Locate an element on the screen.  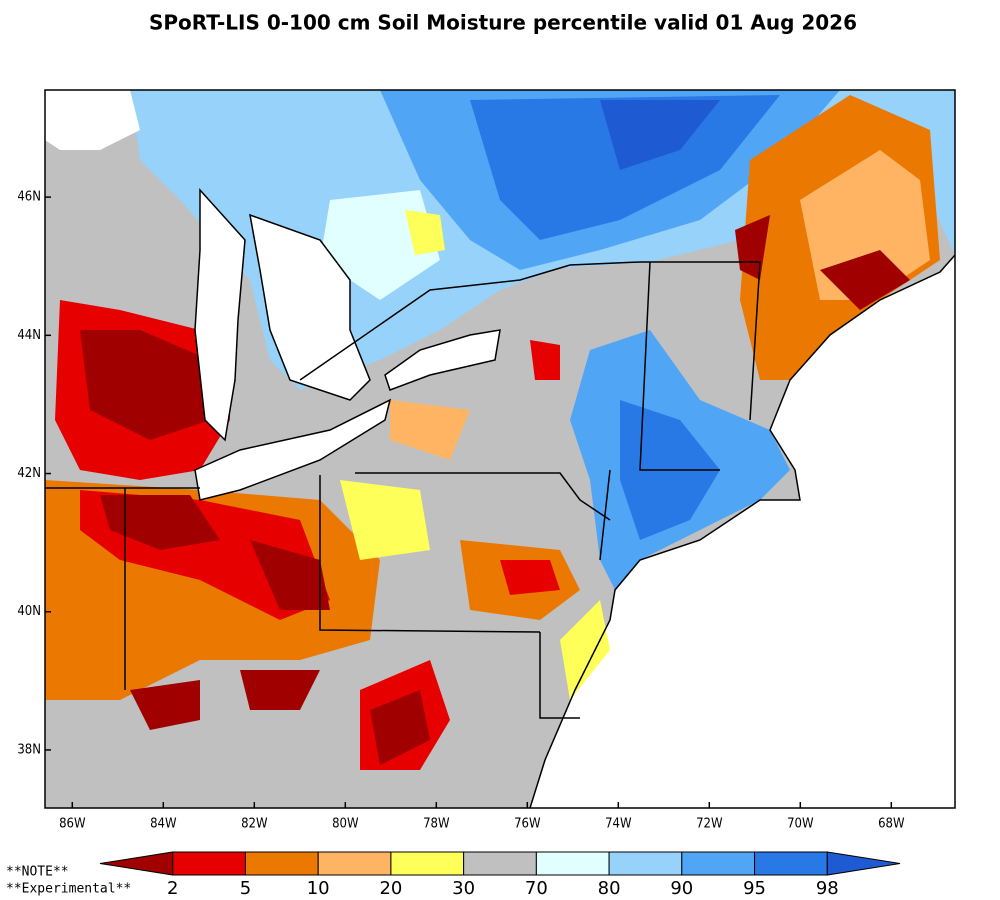
x-tick-label: 72W is located at coordinates (709, 824).